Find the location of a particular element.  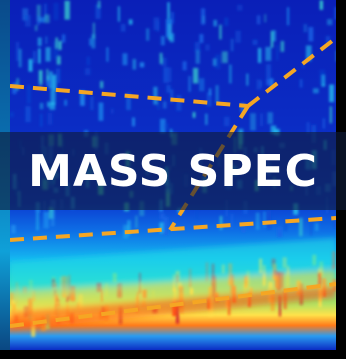

bottom-border is located at coordinates (173, 354).